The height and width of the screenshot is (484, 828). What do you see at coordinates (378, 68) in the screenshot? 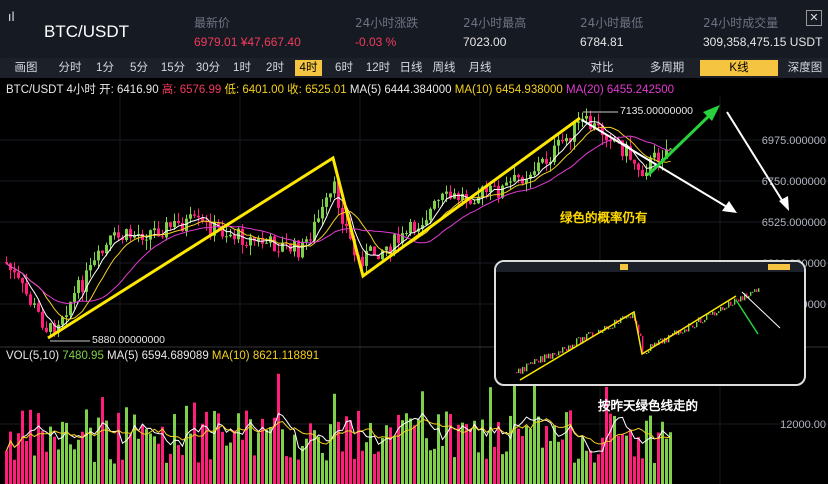
I see `interval-12h: 12时` at bounding box center [378, 68].